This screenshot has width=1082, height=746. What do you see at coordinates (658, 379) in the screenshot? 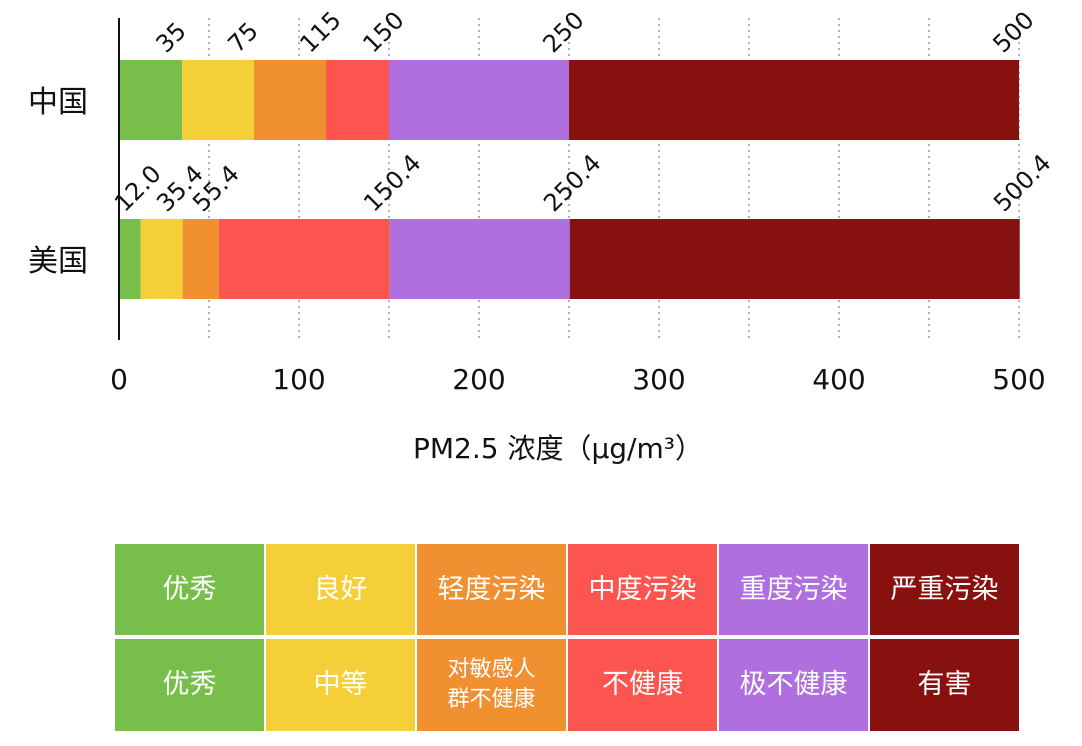
I see `x-tick-label: 300` at bounding box center [658, 379].